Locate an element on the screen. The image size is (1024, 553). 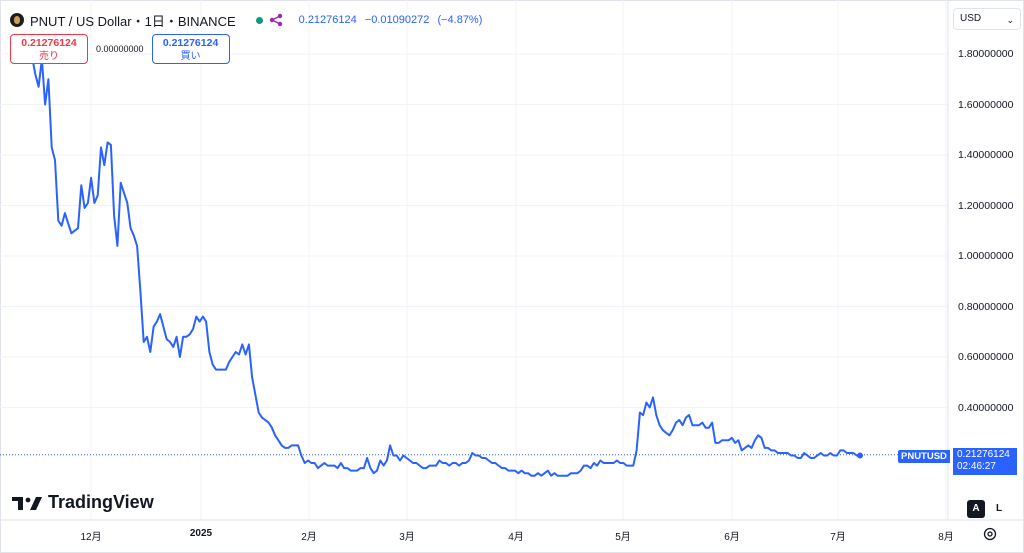
currency-label: USD is located at coordinates (971, 18).